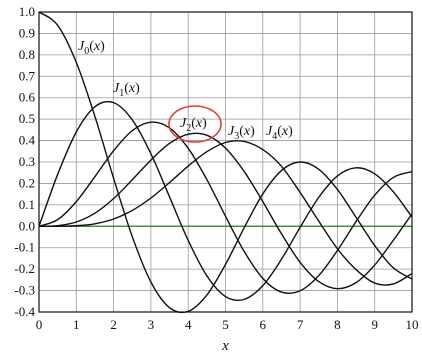 The width and height of the screenshot is (422, 358). Describe the element at coordinates (151, 324) in the screenshot. I see `x-tick-label: 3` at that location.